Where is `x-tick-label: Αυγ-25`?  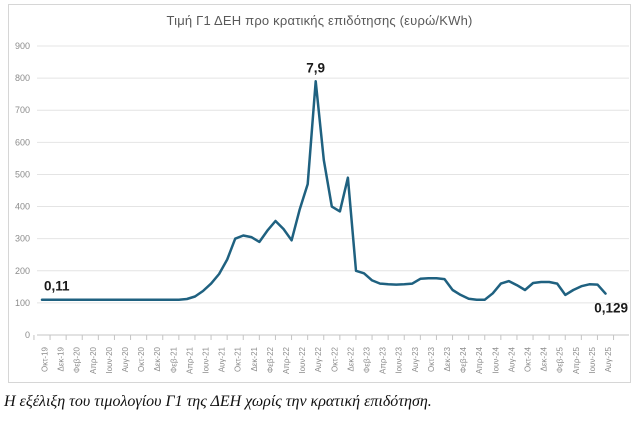 x-tick-label: Αυγ-25 is located at coordinates (608, 359).